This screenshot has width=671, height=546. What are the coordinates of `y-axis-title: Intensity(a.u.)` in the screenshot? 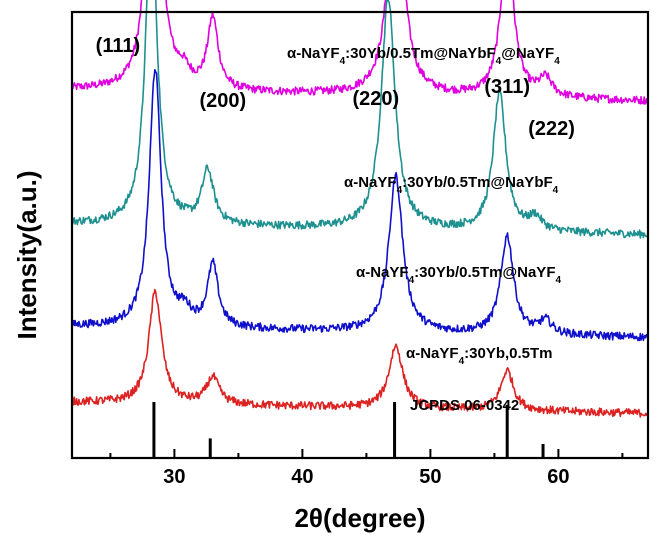 It's located at (27, 254).